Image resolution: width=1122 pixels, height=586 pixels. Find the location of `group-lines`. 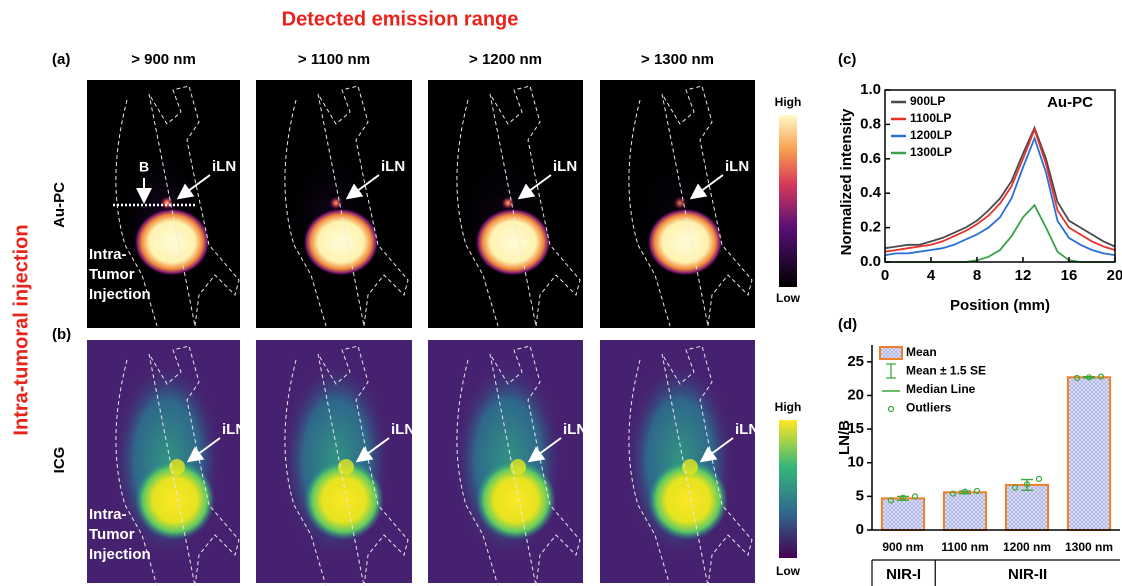

group-lines is located at coordinates (995, 572).